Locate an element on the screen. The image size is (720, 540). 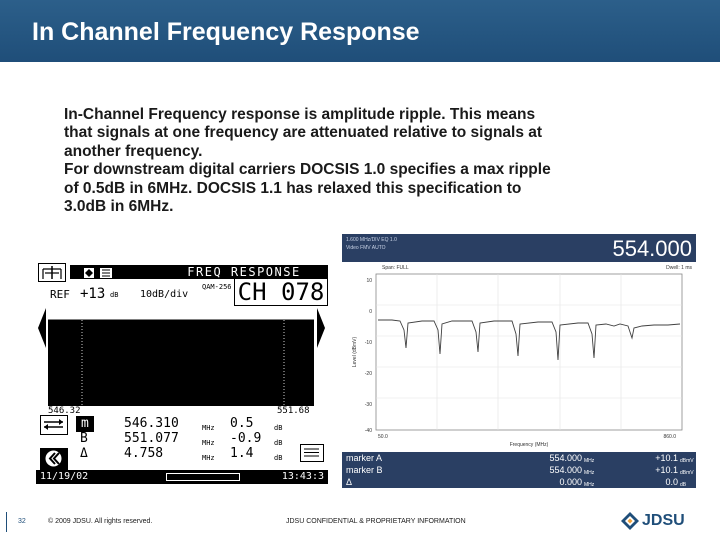
meter-time: 13:43:3 is located at coordinates (302, 476).